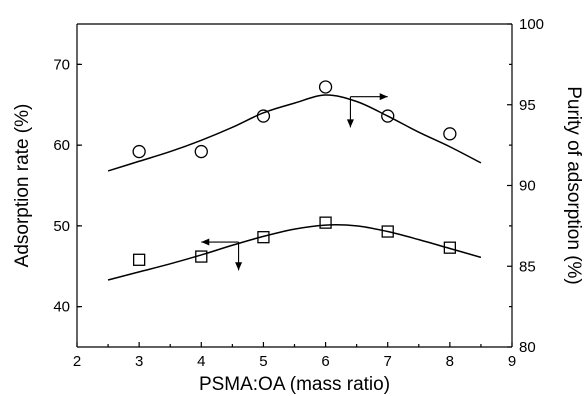  I want to click on right-tick-label: 85, so click(527, 266).